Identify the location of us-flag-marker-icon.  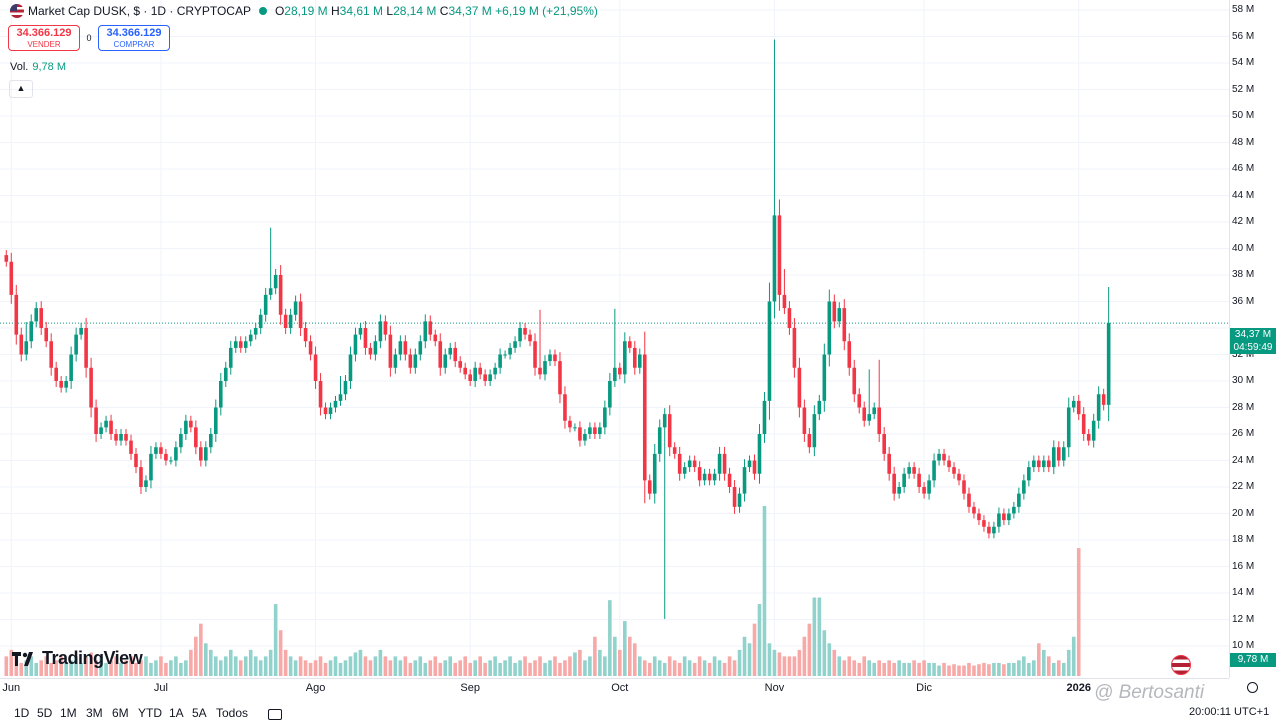
(1181, 665).